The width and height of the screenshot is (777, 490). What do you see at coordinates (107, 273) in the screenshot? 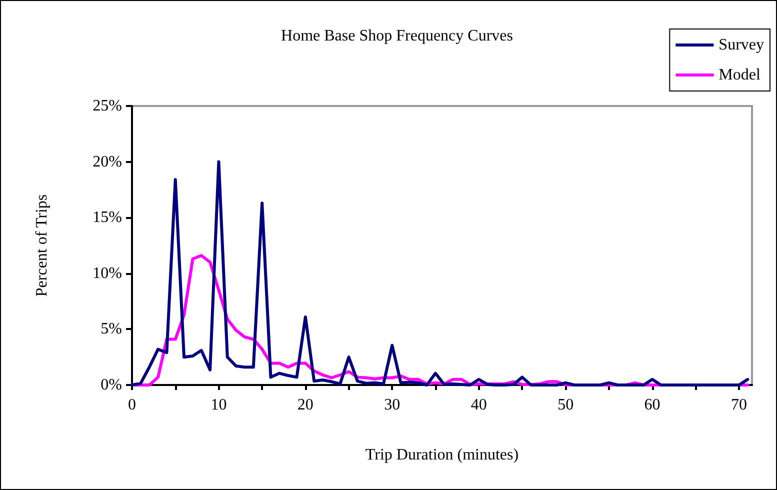
I see `y-tick-label: 10%` at bounding box center [107, 273].